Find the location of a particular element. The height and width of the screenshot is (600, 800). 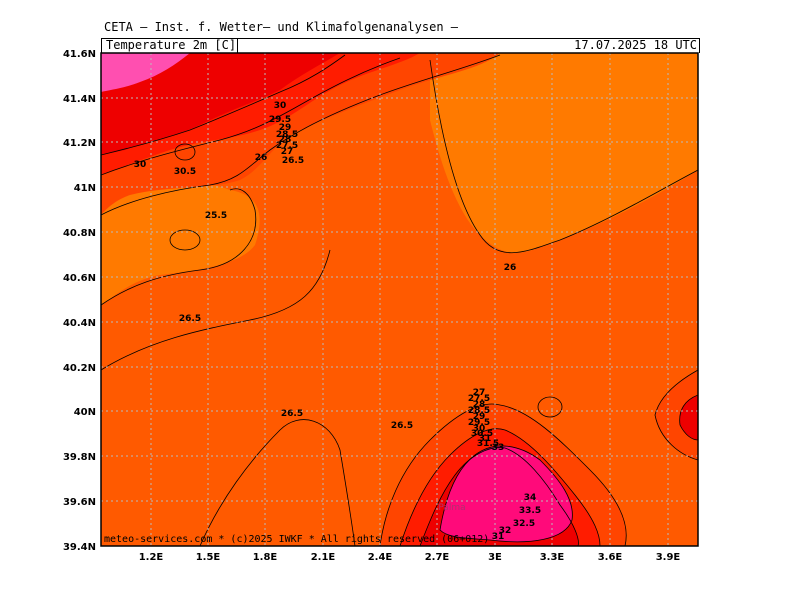

contour-label: 32.5 is located at coordinates (524, 524).